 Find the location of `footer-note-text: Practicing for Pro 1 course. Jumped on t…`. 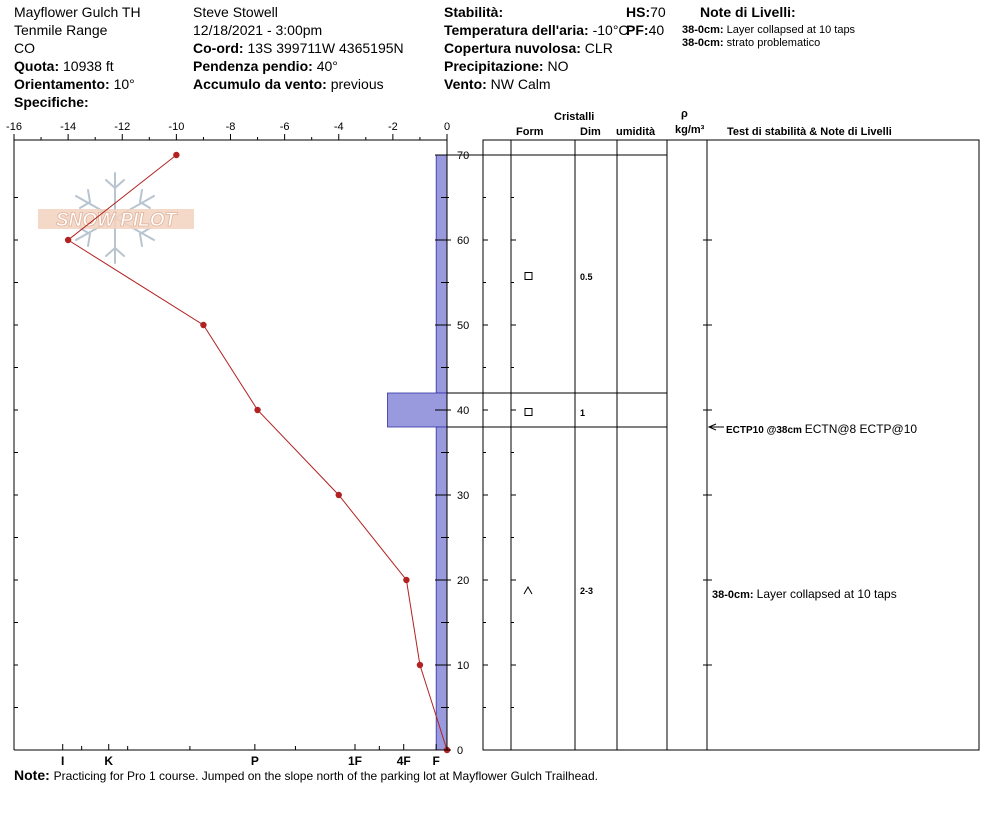

footer-note-text: Practicing for Pro 1 course. Jumped on t… is located at coordinates (325, 776).